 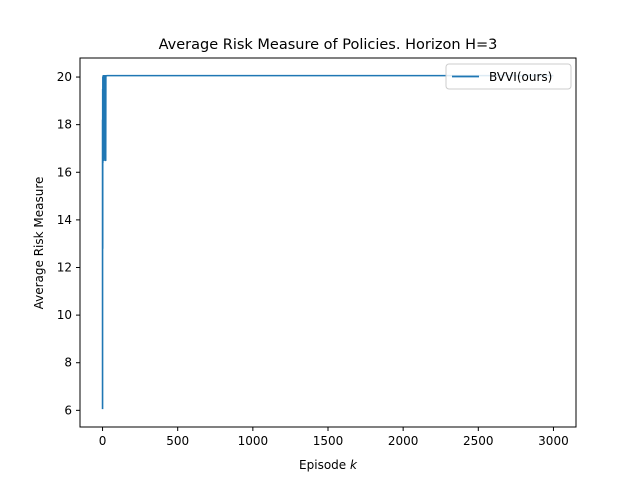 What do you see at coordinates (64, 77) in the screenshot?
I see `y-tick-label: 20` at bounding box center [64, 77].